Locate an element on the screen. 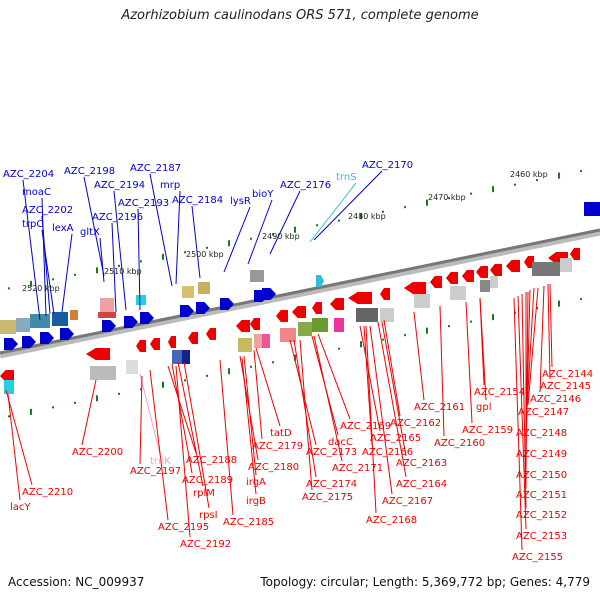 The width and height of the screenshot is (600, 600). gene-label-top: trpC is located at coordinates (32, 224).